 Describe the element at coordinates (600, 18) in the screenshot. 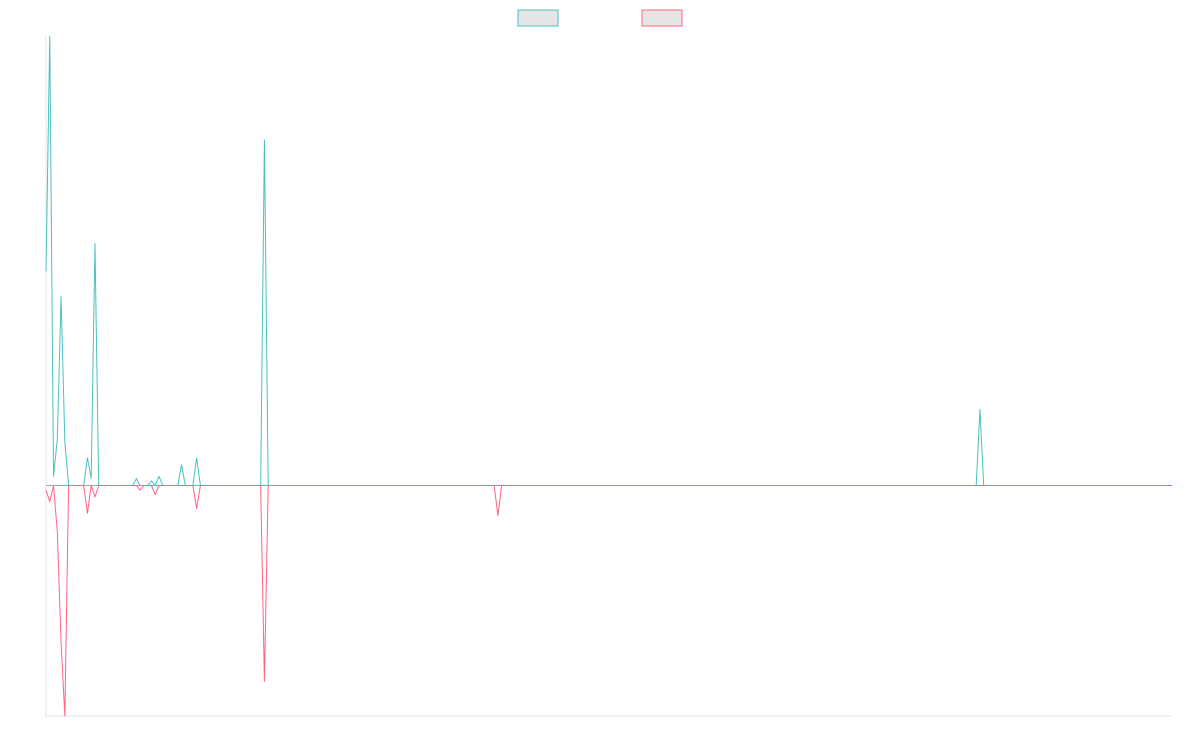

I see `legend` at that location.